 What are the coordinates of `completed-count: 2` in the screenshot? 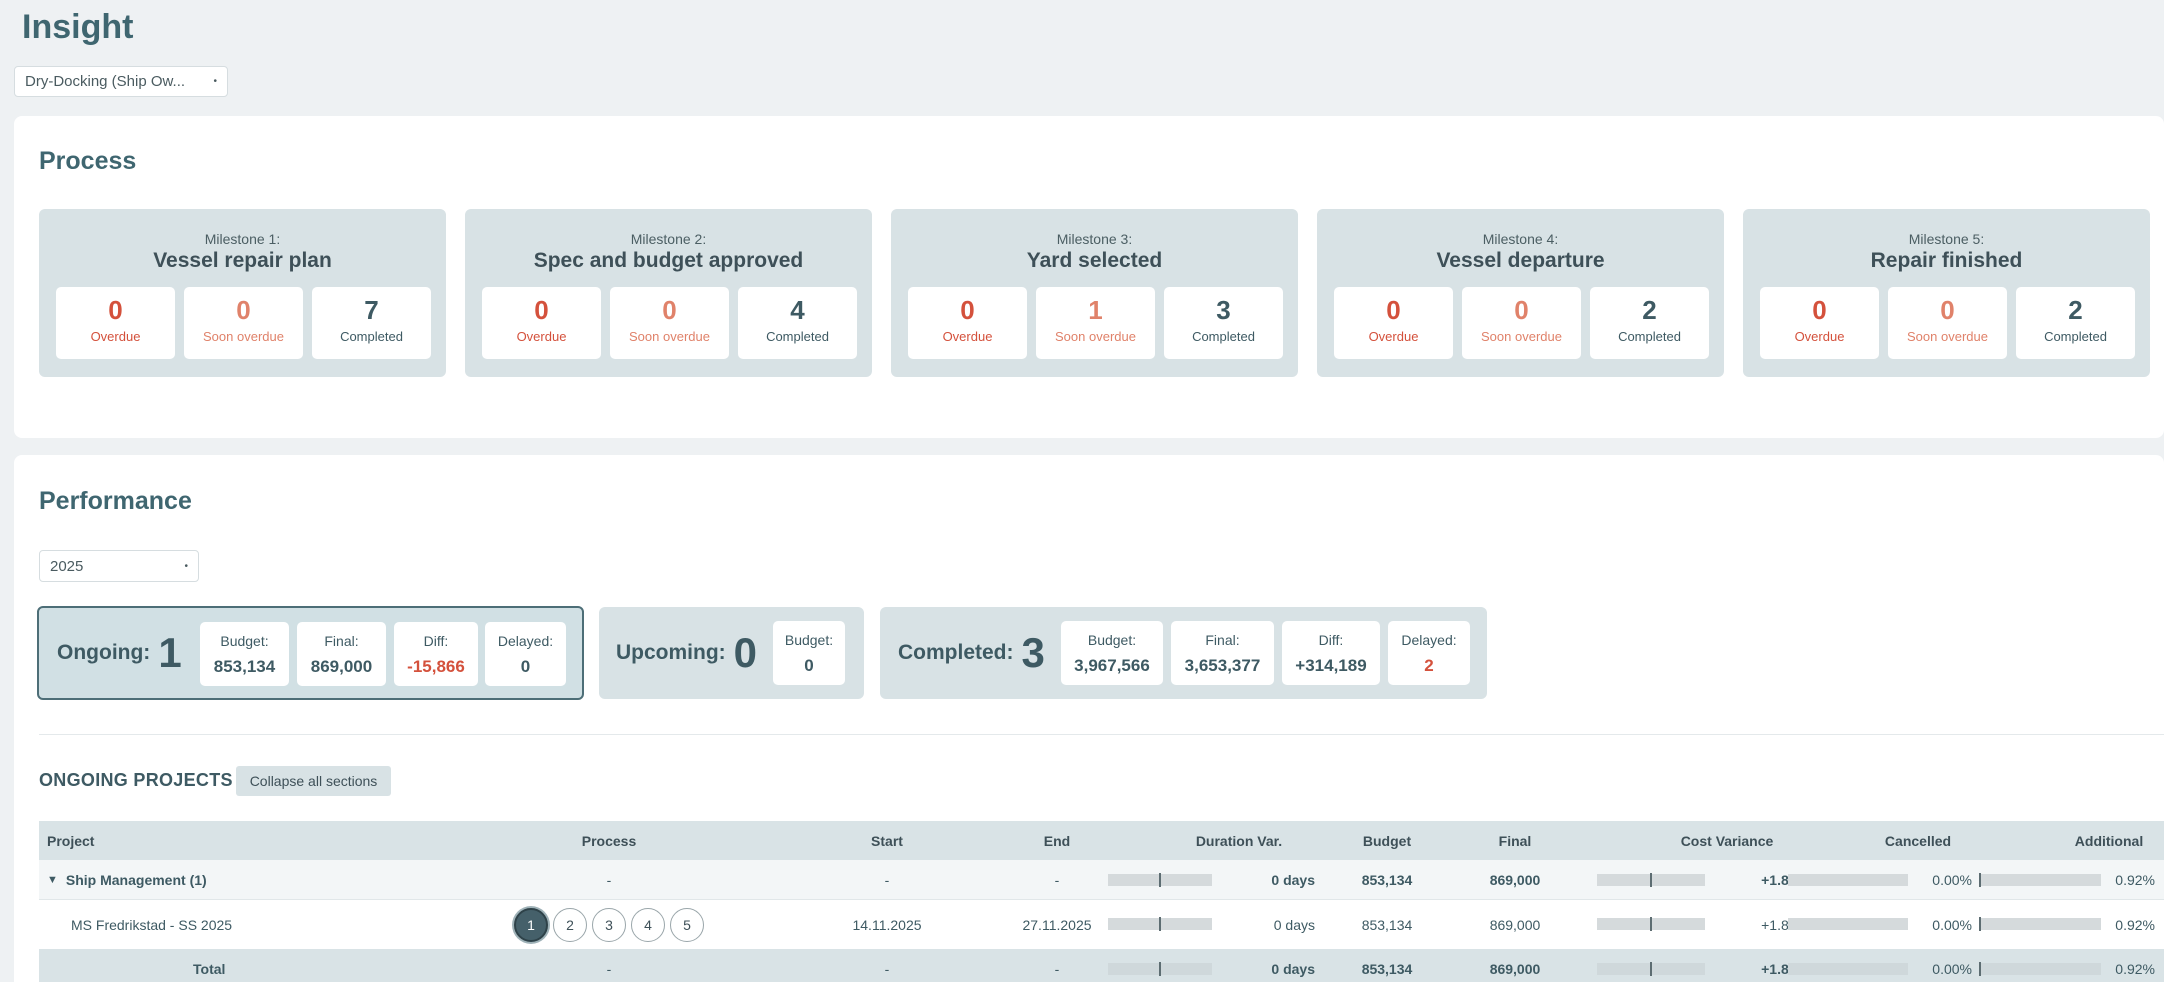 It's located at (1649, 310).